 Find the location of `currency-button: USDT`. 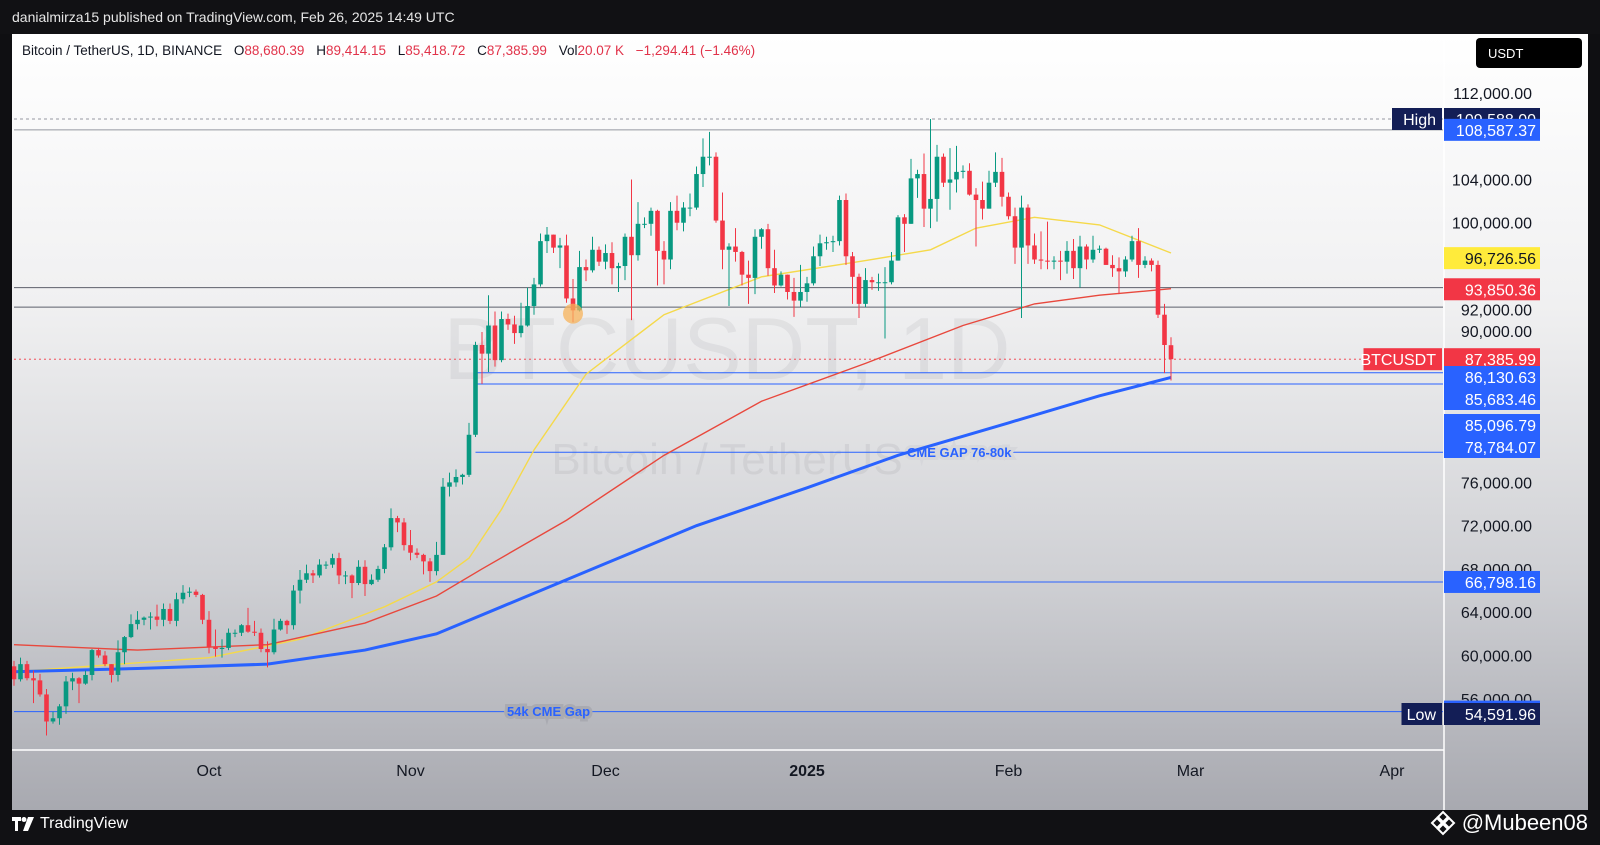

currency-button: USDT is located at coordinates (1529, 53).